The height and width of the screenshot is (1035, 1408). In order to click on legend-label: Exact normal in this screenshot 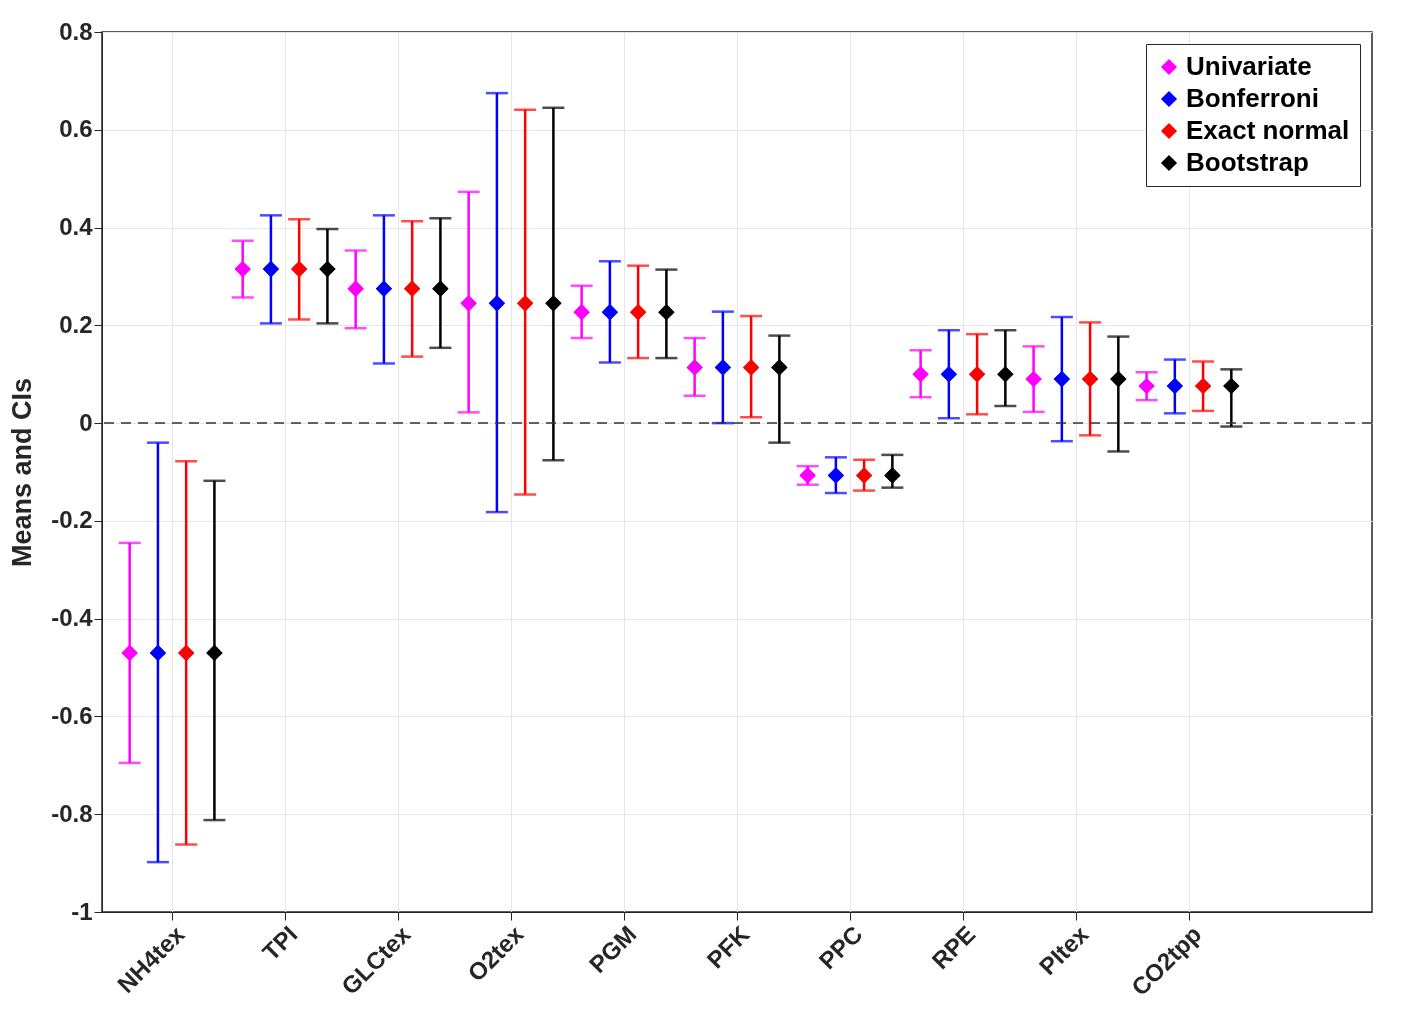, I will do `click(1268, 130)`.